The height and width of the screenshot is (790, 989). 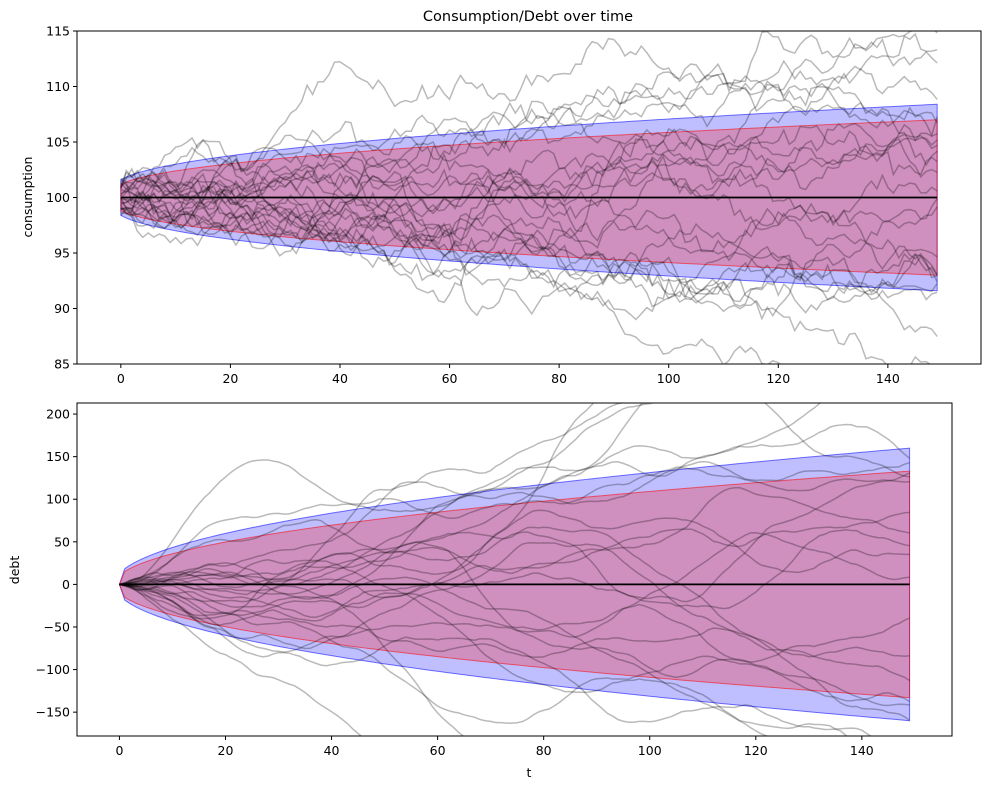 I want to click on y-tick-label: 150, so click(x=58, y=456).